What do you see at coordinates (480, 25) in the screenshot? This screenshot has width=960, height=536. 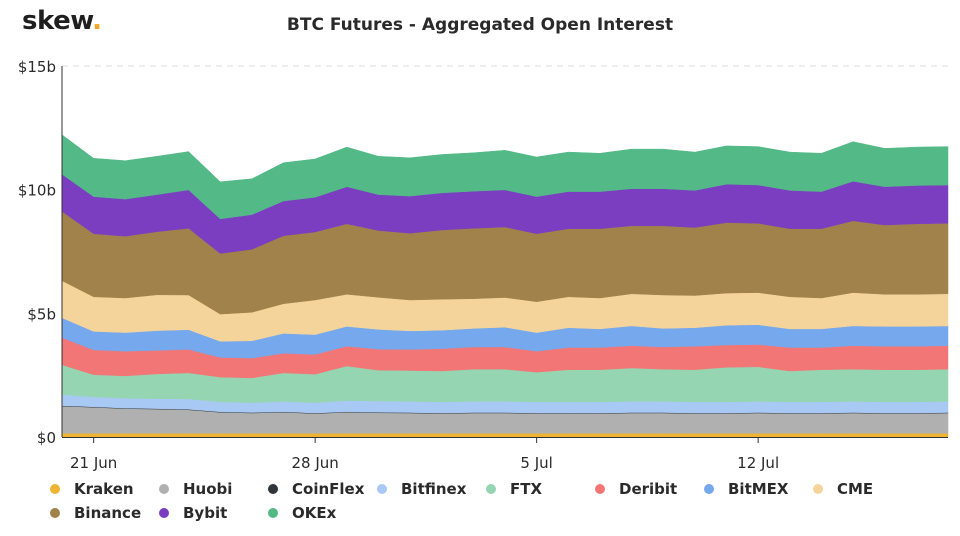 I see `chart-title: BTC Futures - Aggregated Open Interest` at bounding box center [480, 25].